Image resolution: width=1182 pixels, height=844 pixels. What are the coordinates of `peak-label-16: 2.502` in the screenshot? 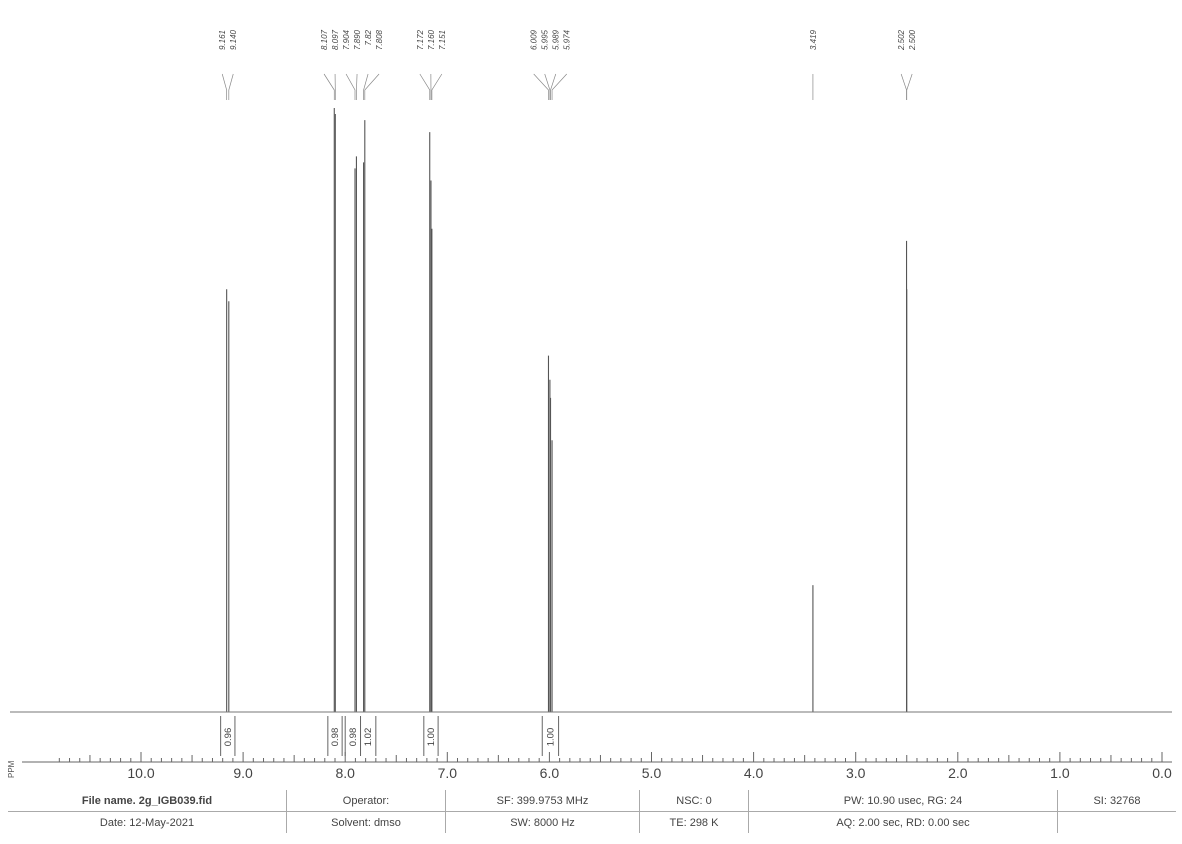 It's located at (901, 40).